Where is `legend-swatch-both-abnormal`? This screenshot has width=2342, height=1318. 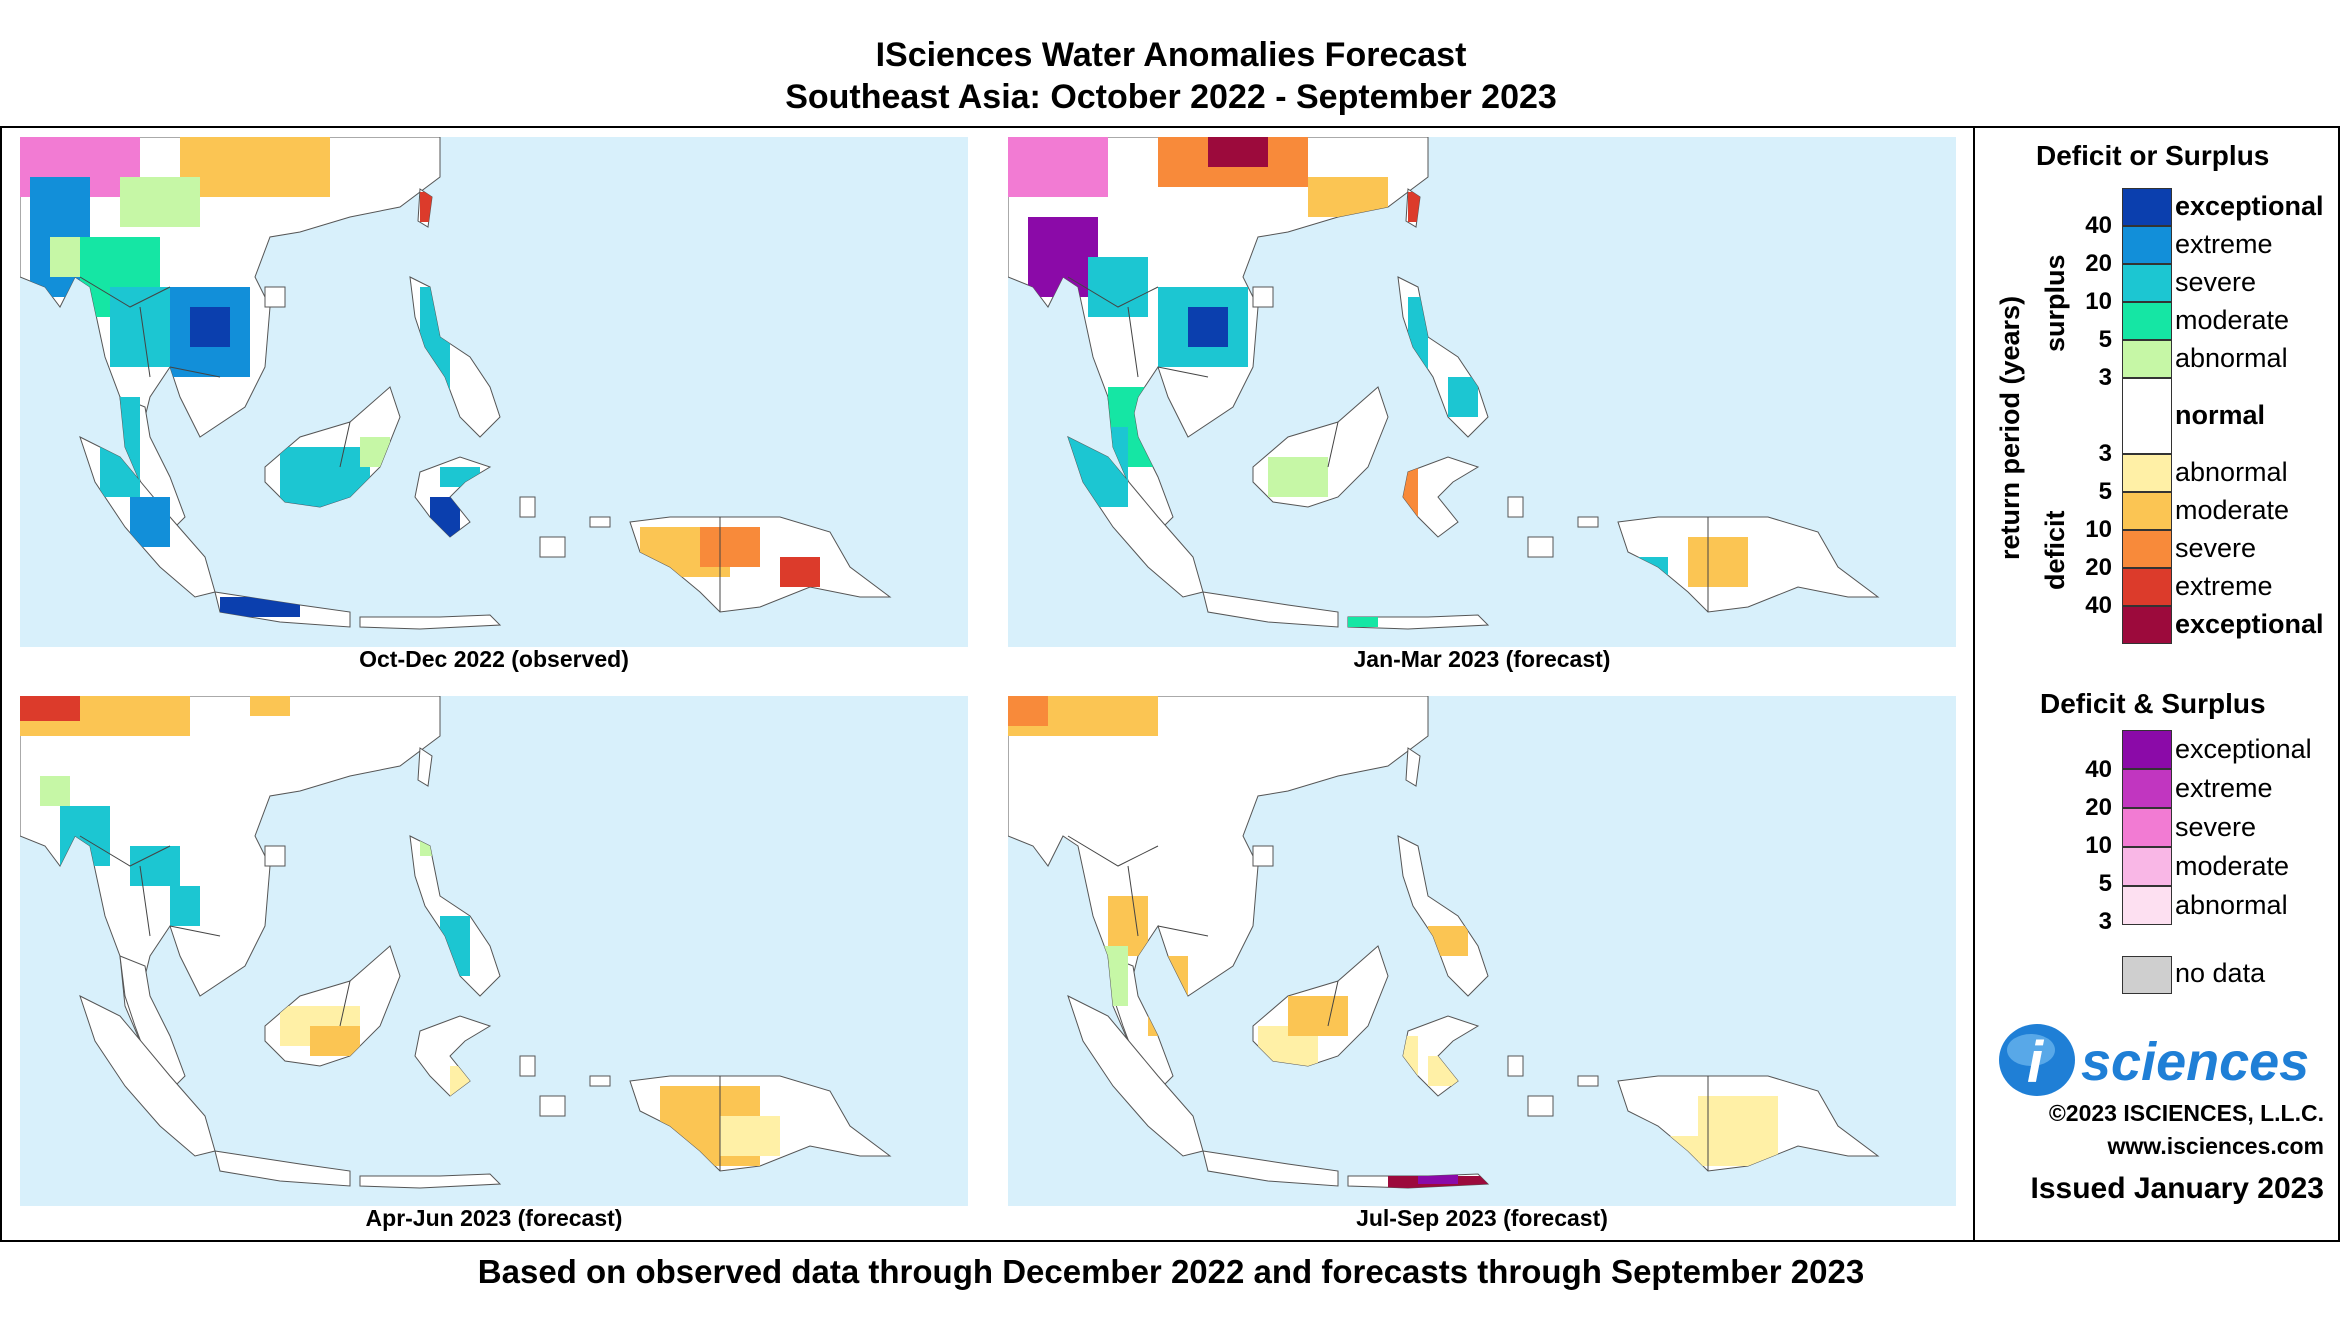 legend-swatch-both-abnormal is located at coordinates (2147, 905).